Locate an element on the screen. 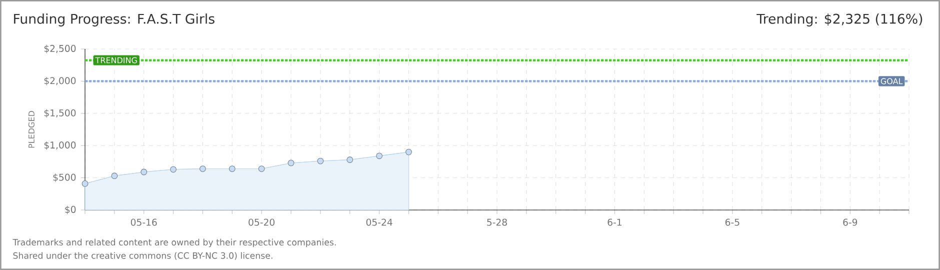 This screenshot has width=940, height=270. ref-line-label: GOAL is located at coordinates (891, 81).